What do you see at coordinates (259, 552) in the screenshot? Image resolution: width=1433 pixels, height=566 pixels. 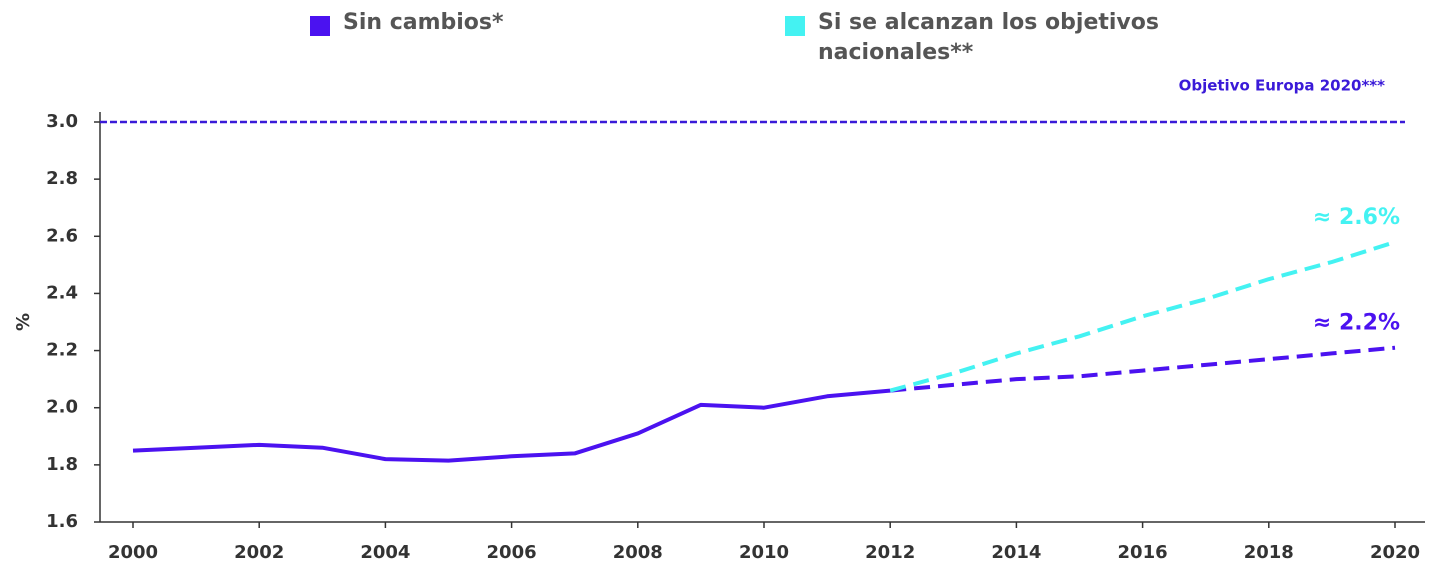 I see `x-tick-label: 2002` at bounding box center [259, 552].